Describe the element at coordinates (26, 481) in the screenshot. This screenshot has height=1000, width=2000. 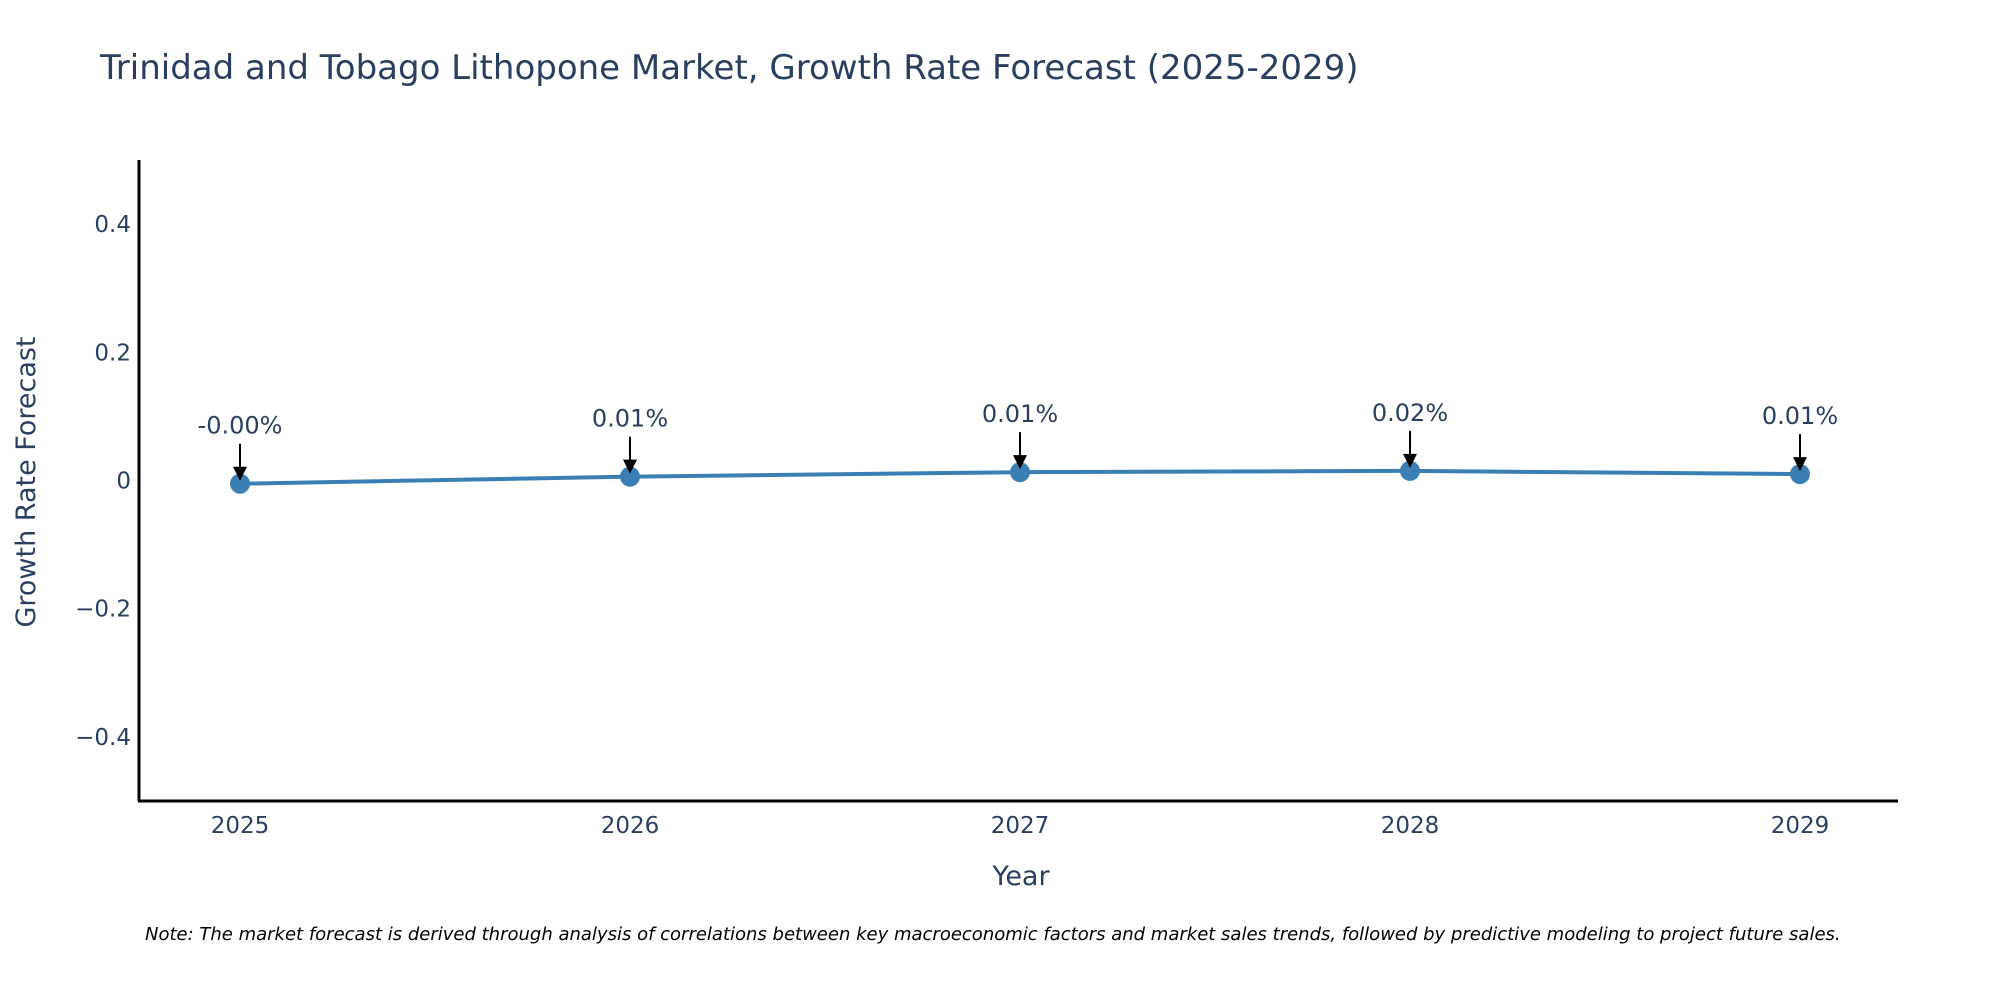
I see `y-axis-title: Growth Rate Forecast` at that location.